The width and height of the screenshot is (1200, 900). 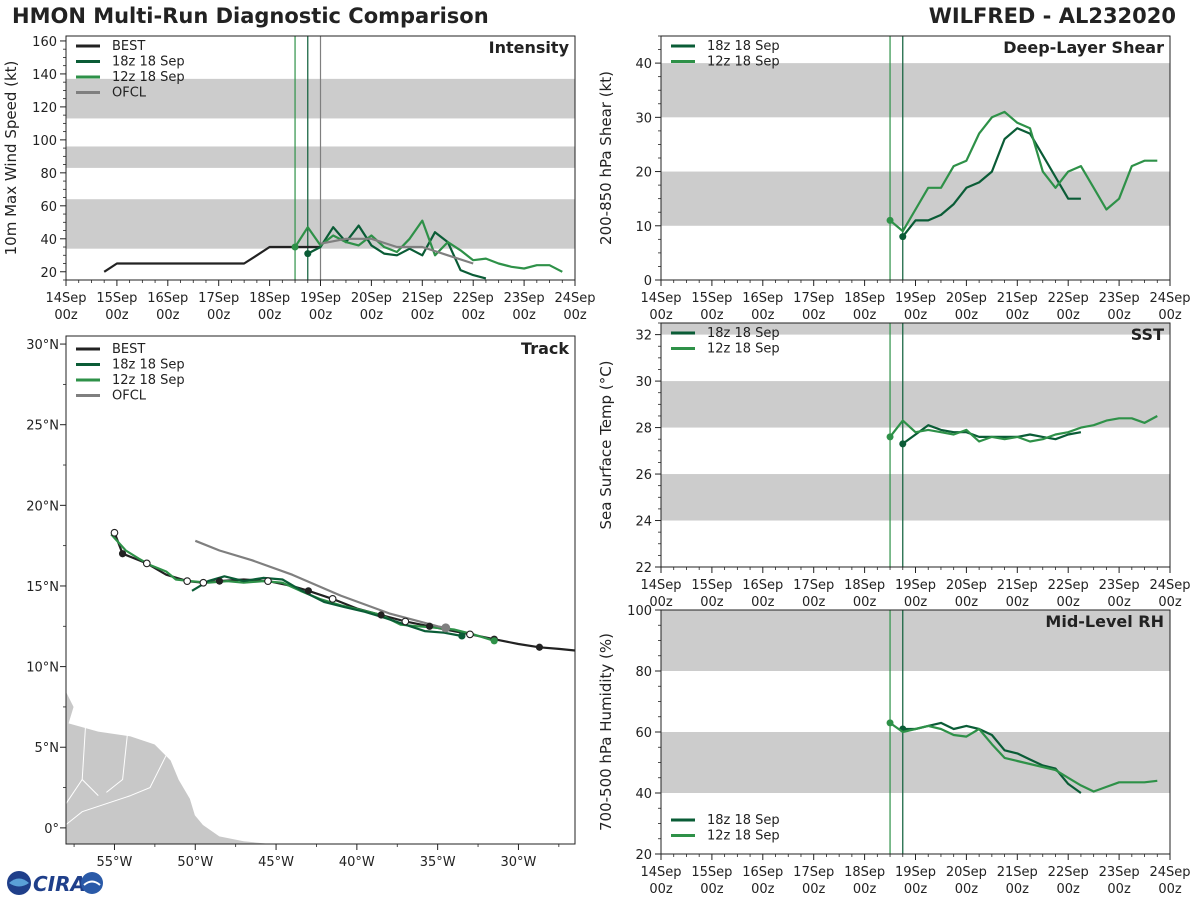 What do you see at coordinates (743, 46) in the screenshot?
I see `shear-legend-entry: 18z 18 Sep` at bounding box center [743, 46].